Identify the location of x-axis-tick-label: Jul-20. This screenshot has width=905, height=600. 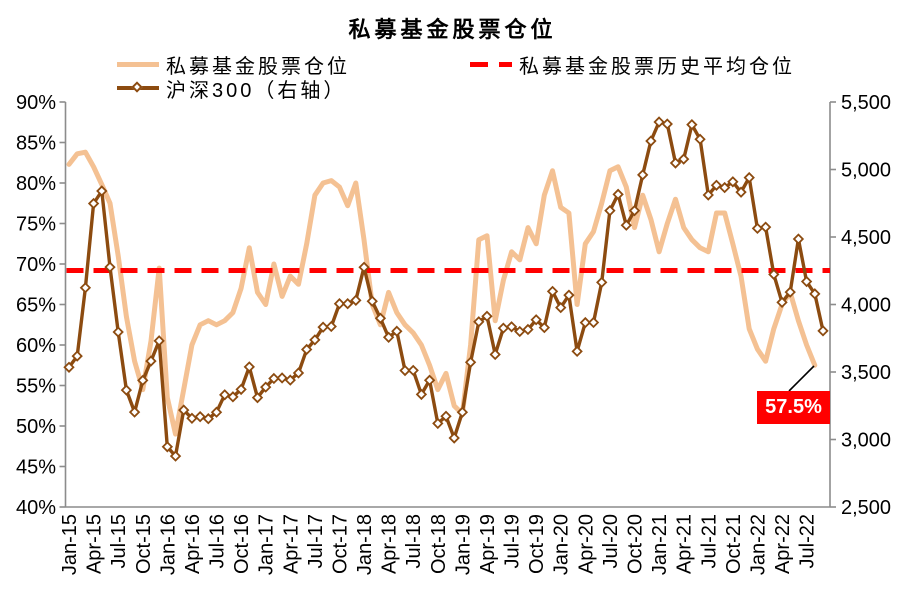
(611, 541).